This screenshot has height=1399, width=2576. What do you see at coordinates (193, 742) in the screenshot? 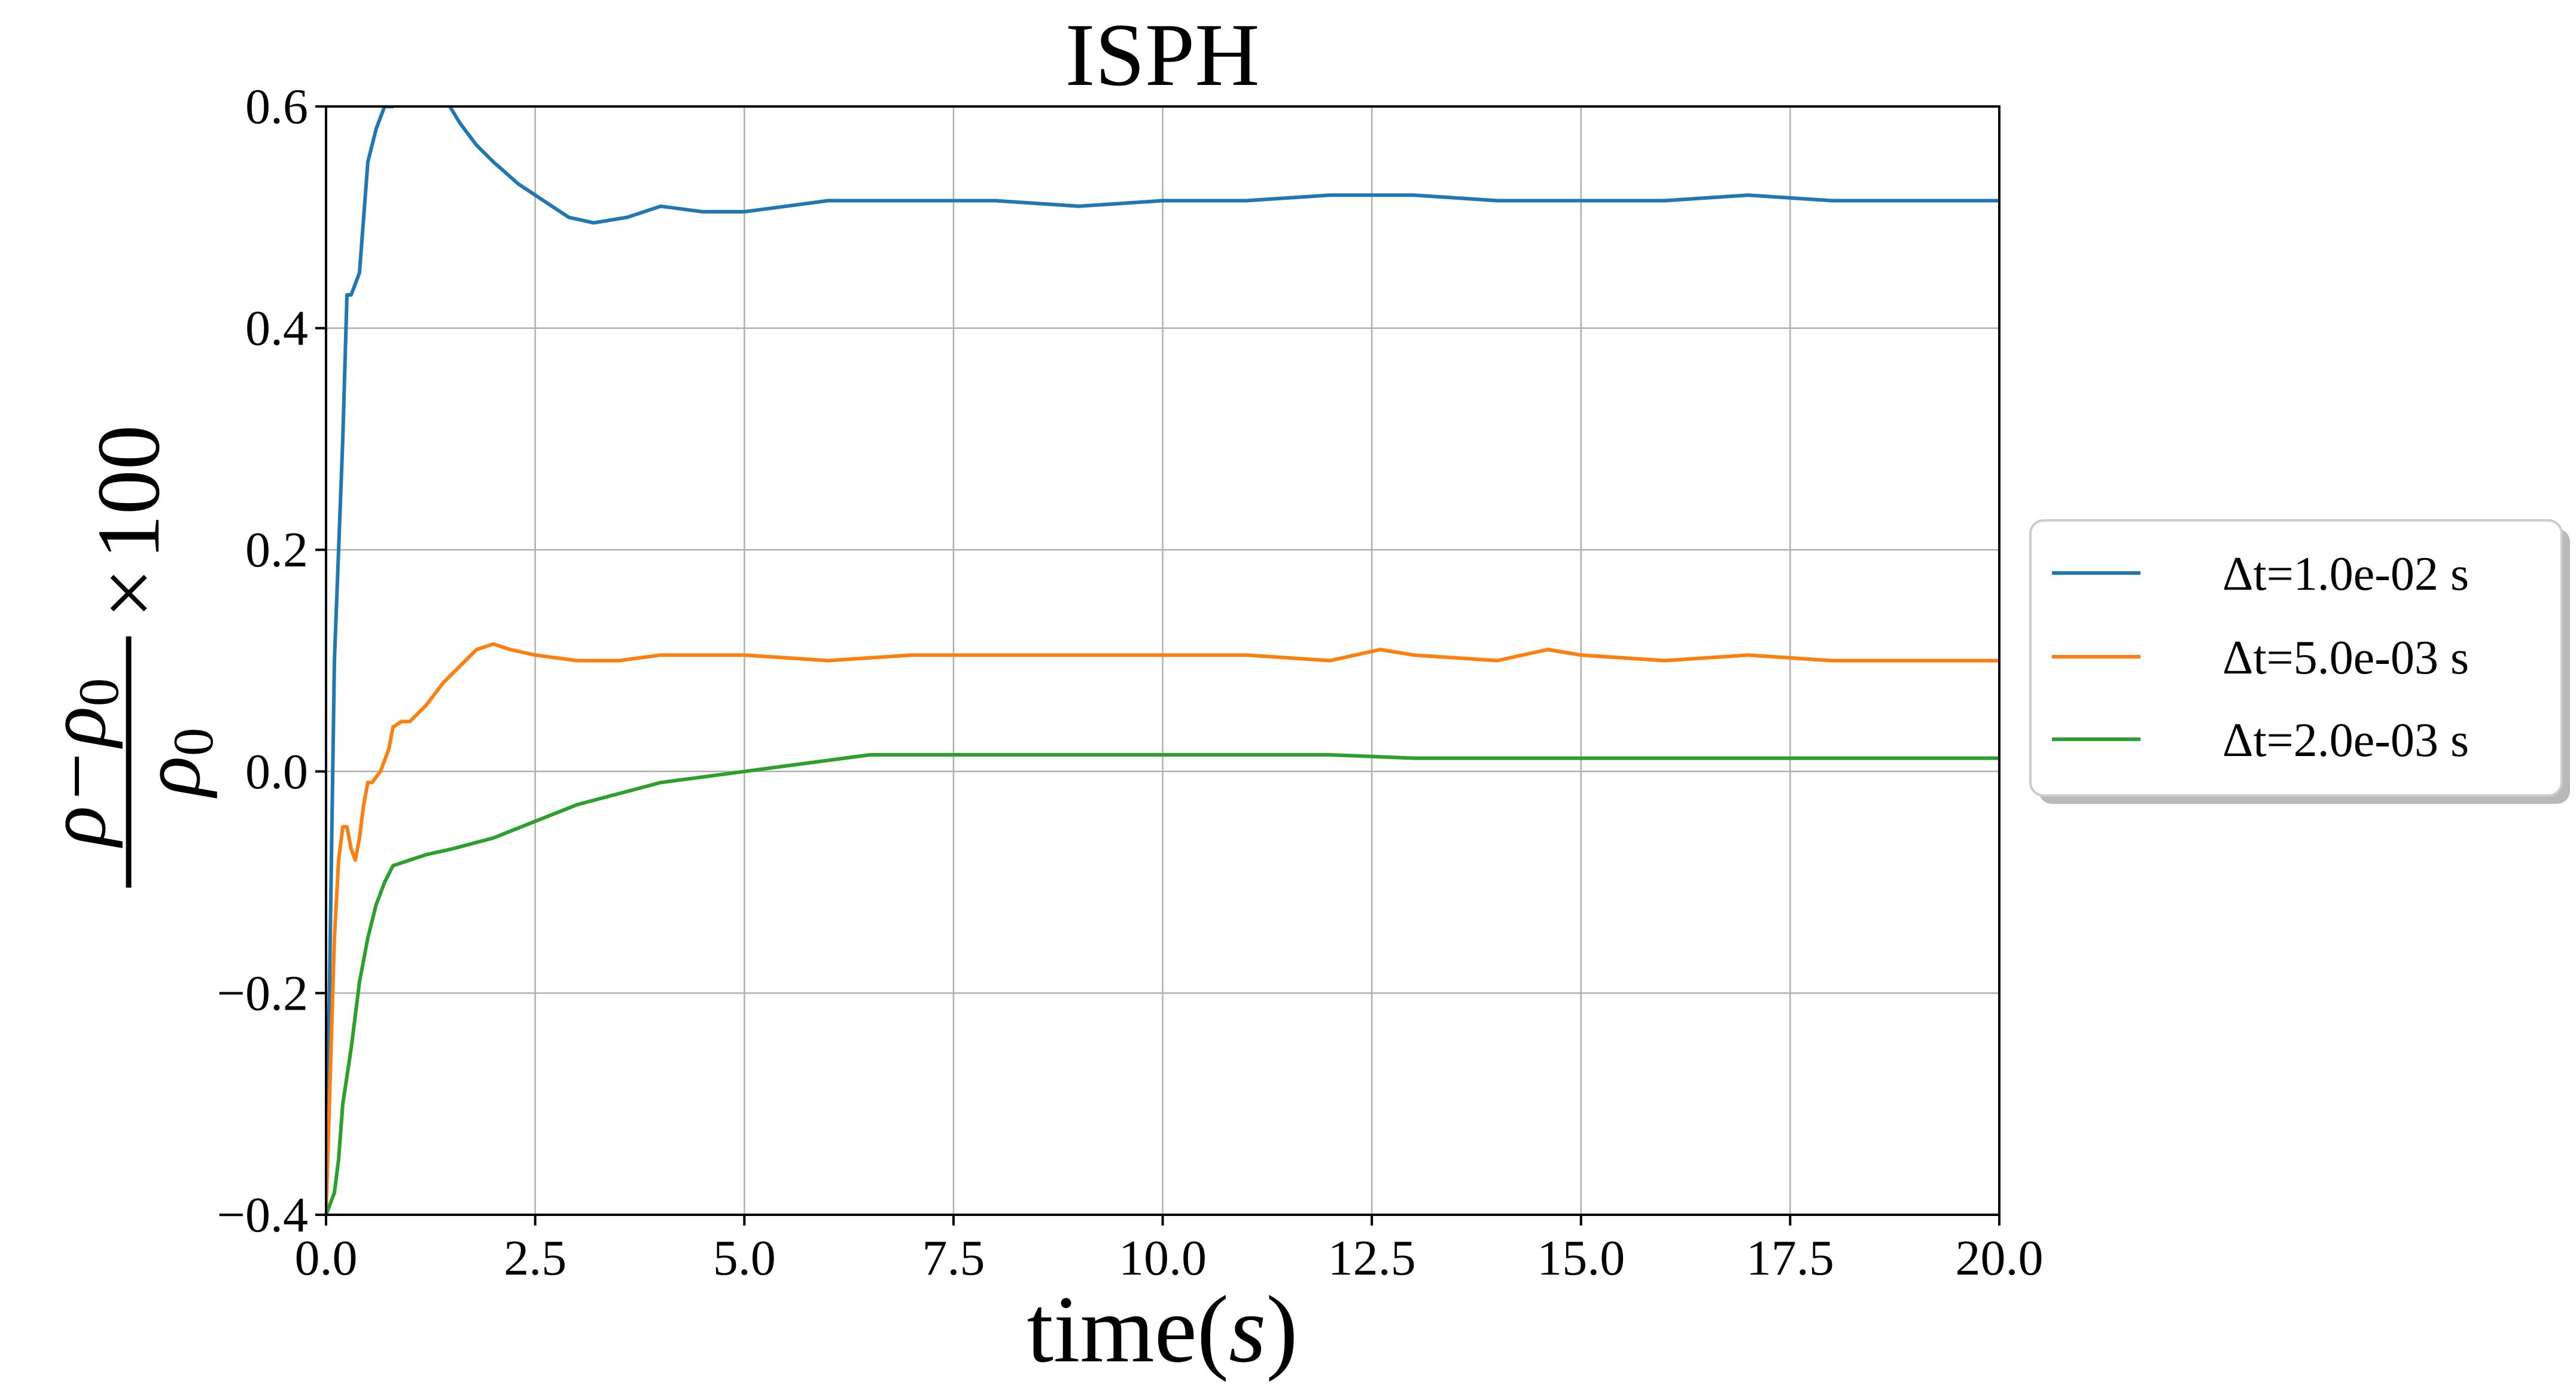
I see `y-label-den-sub: 0` at bounding box center [193, 742].